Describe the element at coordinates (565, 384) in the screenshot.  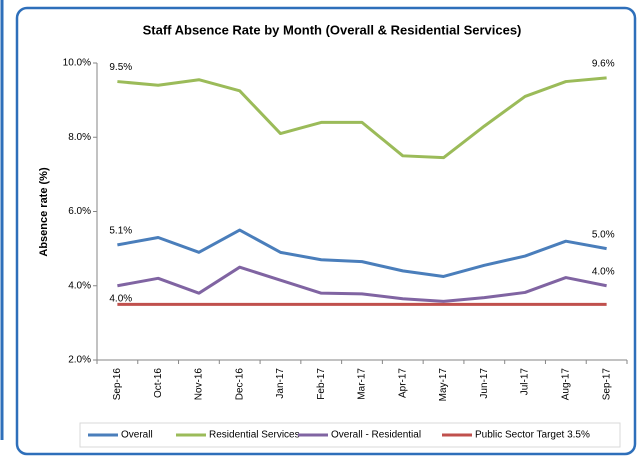
I see `x-tick-label: Aug-17` at that location.